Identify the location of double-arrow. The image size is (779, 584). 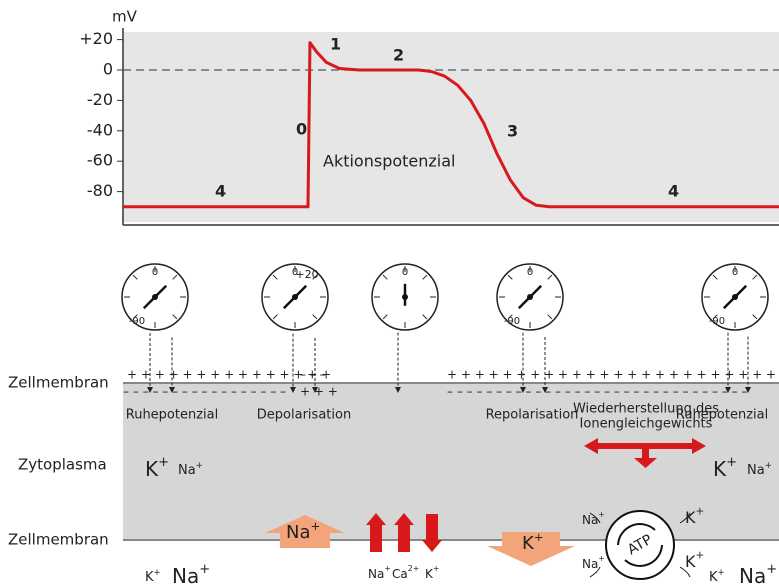
(645, 446).